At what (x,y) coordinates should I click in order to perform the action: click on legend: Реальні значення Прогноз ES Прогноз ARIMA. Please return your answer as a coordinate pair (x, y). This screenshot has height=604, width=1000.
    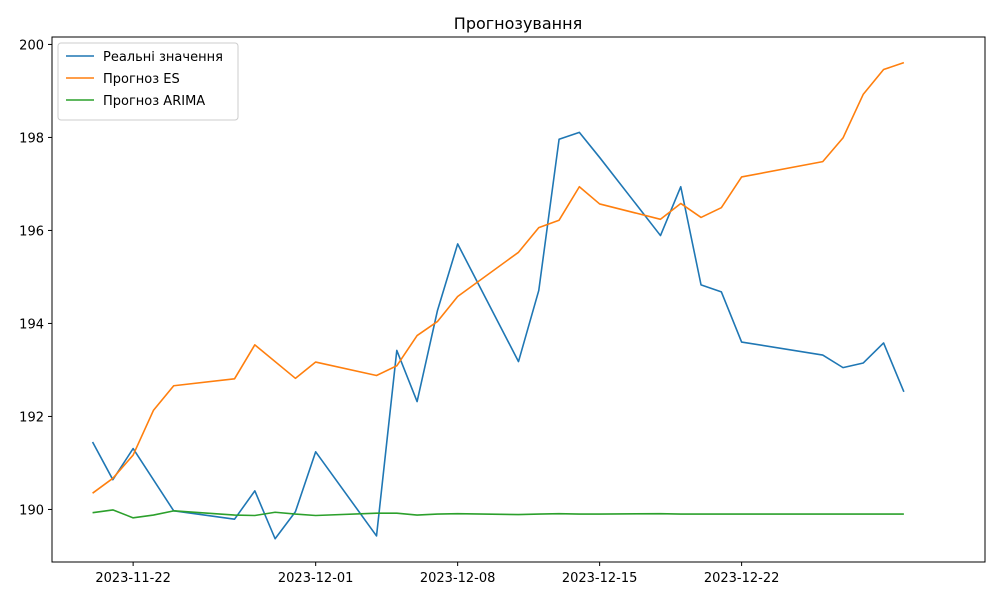
    Looking at the image, I should click on (148, 81).